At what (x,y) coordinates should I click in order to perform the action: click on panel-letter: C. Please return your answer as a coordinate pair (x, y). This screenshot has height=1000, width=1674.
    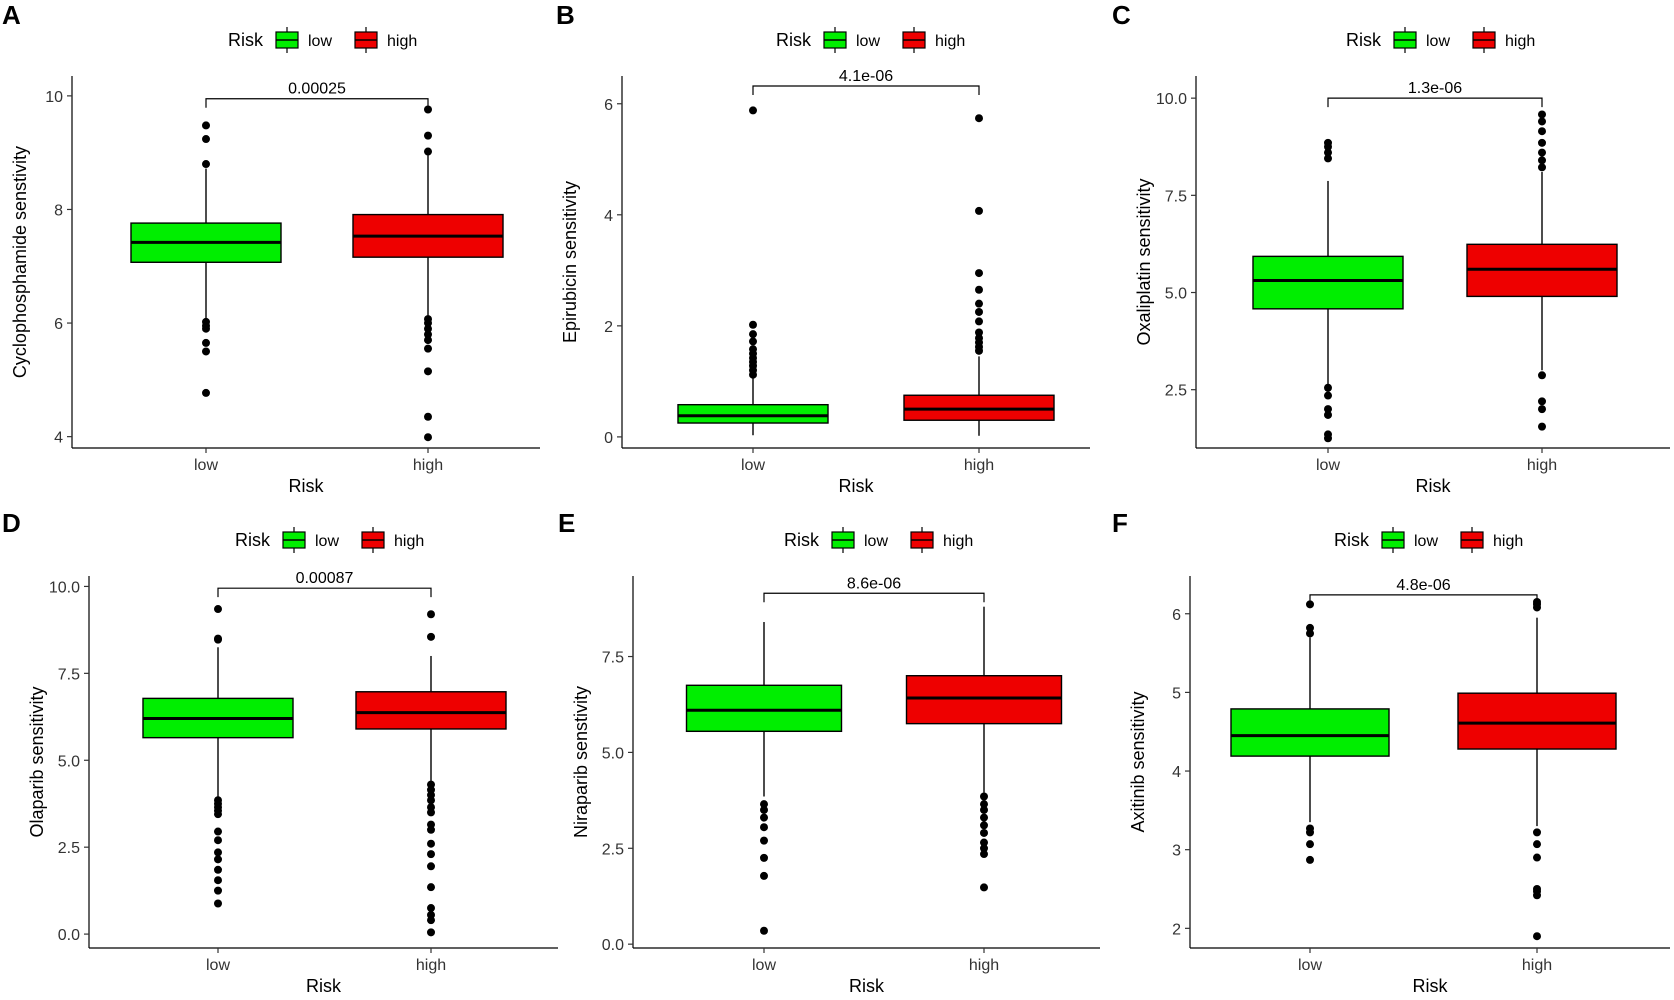
    Looking at the image, I should click on (1121, 15).